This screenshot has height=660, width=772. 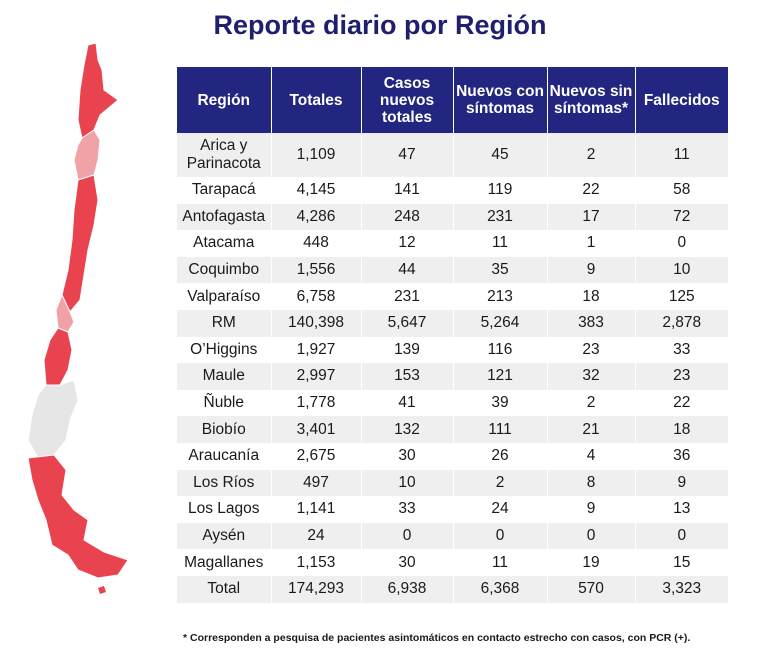 I want to click on cell-region: Aysén, so click(x=224, y=536).